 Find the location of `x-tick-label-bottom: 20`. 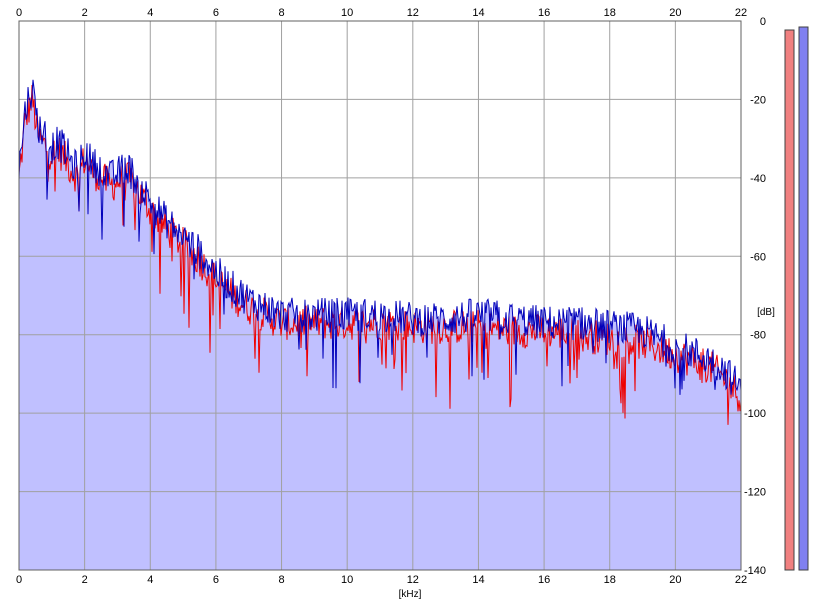

x-tick-label-bottom: 20 is located at coordinates (675, 580).